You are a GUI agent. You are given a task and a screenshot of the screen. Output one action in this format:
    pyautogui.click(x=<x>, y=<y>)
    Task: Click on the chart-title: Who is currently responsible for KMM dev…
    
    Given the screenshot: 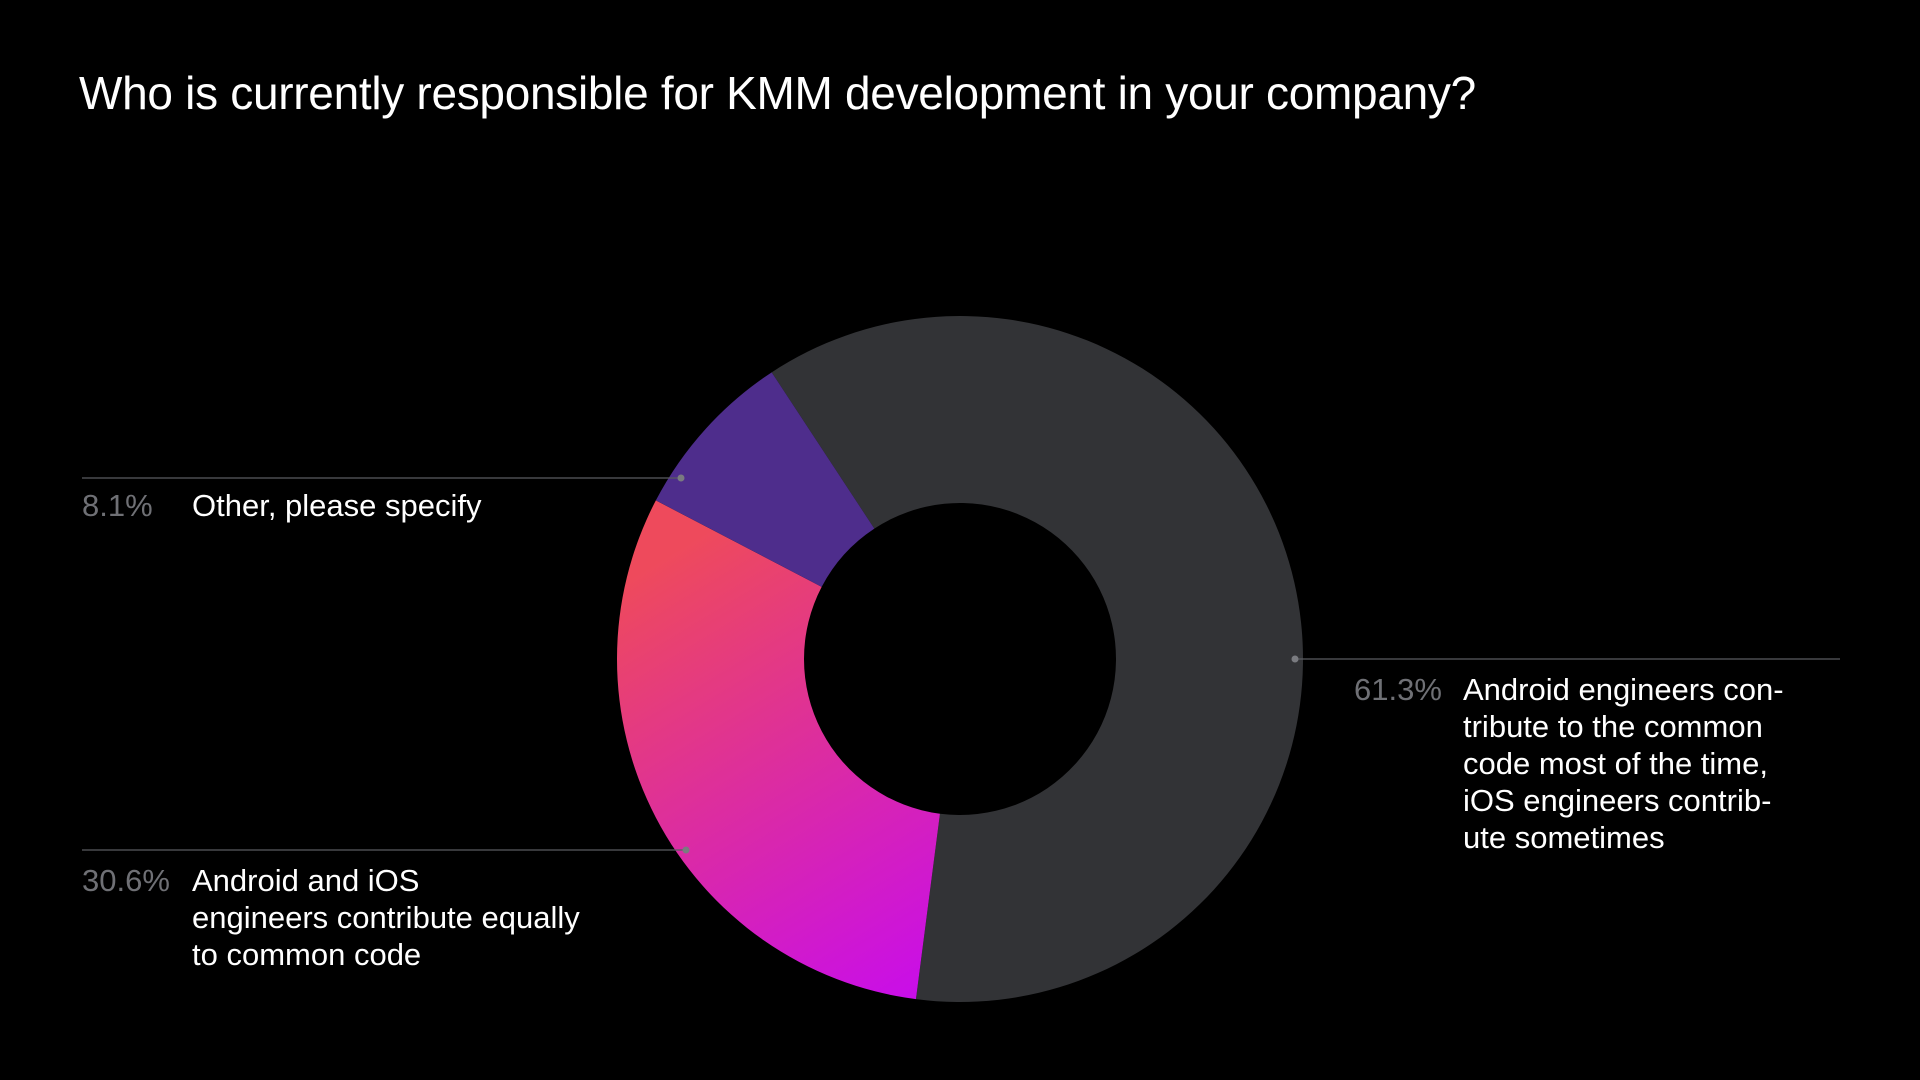 What is the action you would take?
    pyautogui.click(x=777, y=93)
    